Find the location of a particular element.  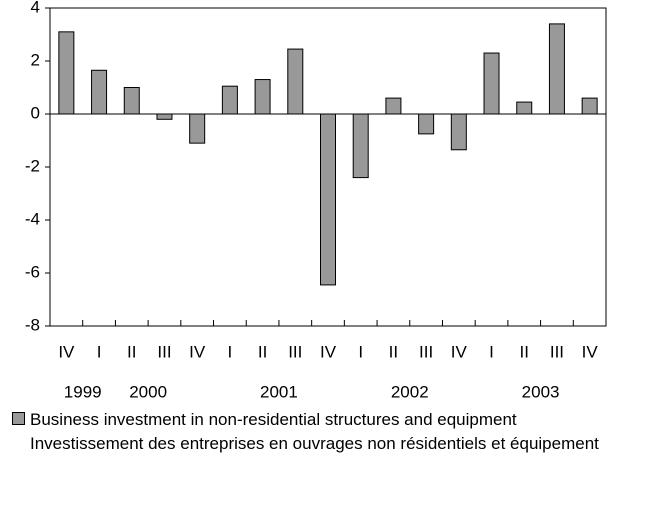

legend-swatch is located at coordinates (18, 418).